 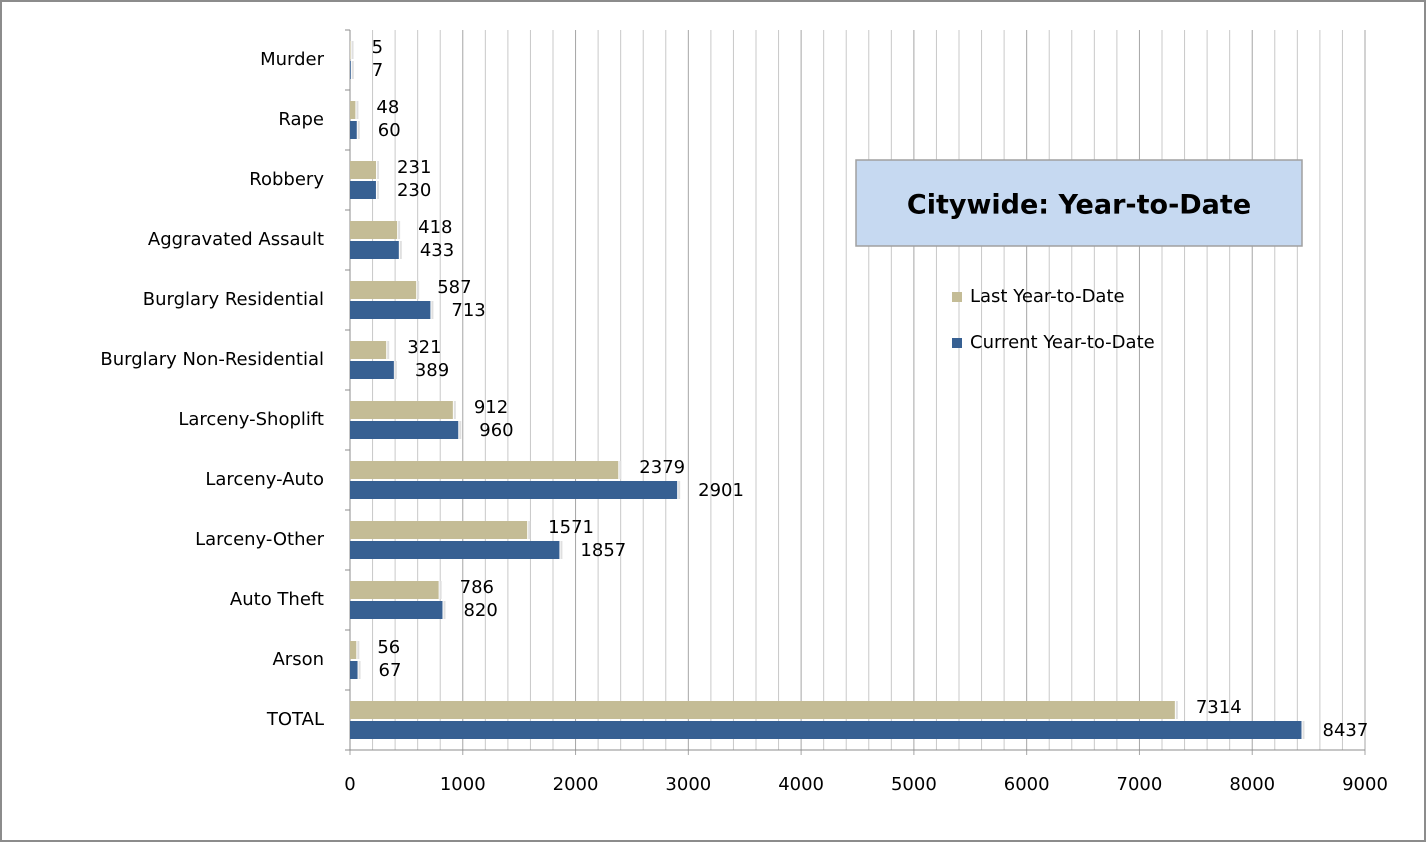 I want to click on data-label: 418, so click(x=435, y=227).